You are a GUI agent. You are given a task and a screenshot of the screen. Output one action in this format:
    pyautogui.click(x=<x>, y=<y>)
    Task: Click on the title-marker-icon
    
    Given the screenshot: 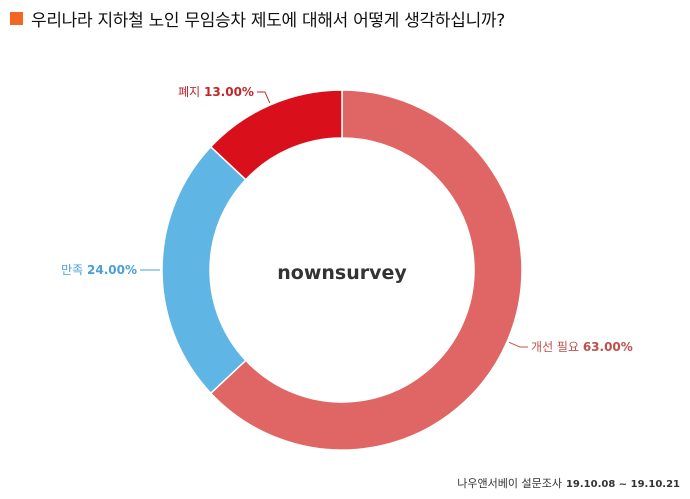 What is the action you would take?
    pyautogui.click(x=16, y=18)
    